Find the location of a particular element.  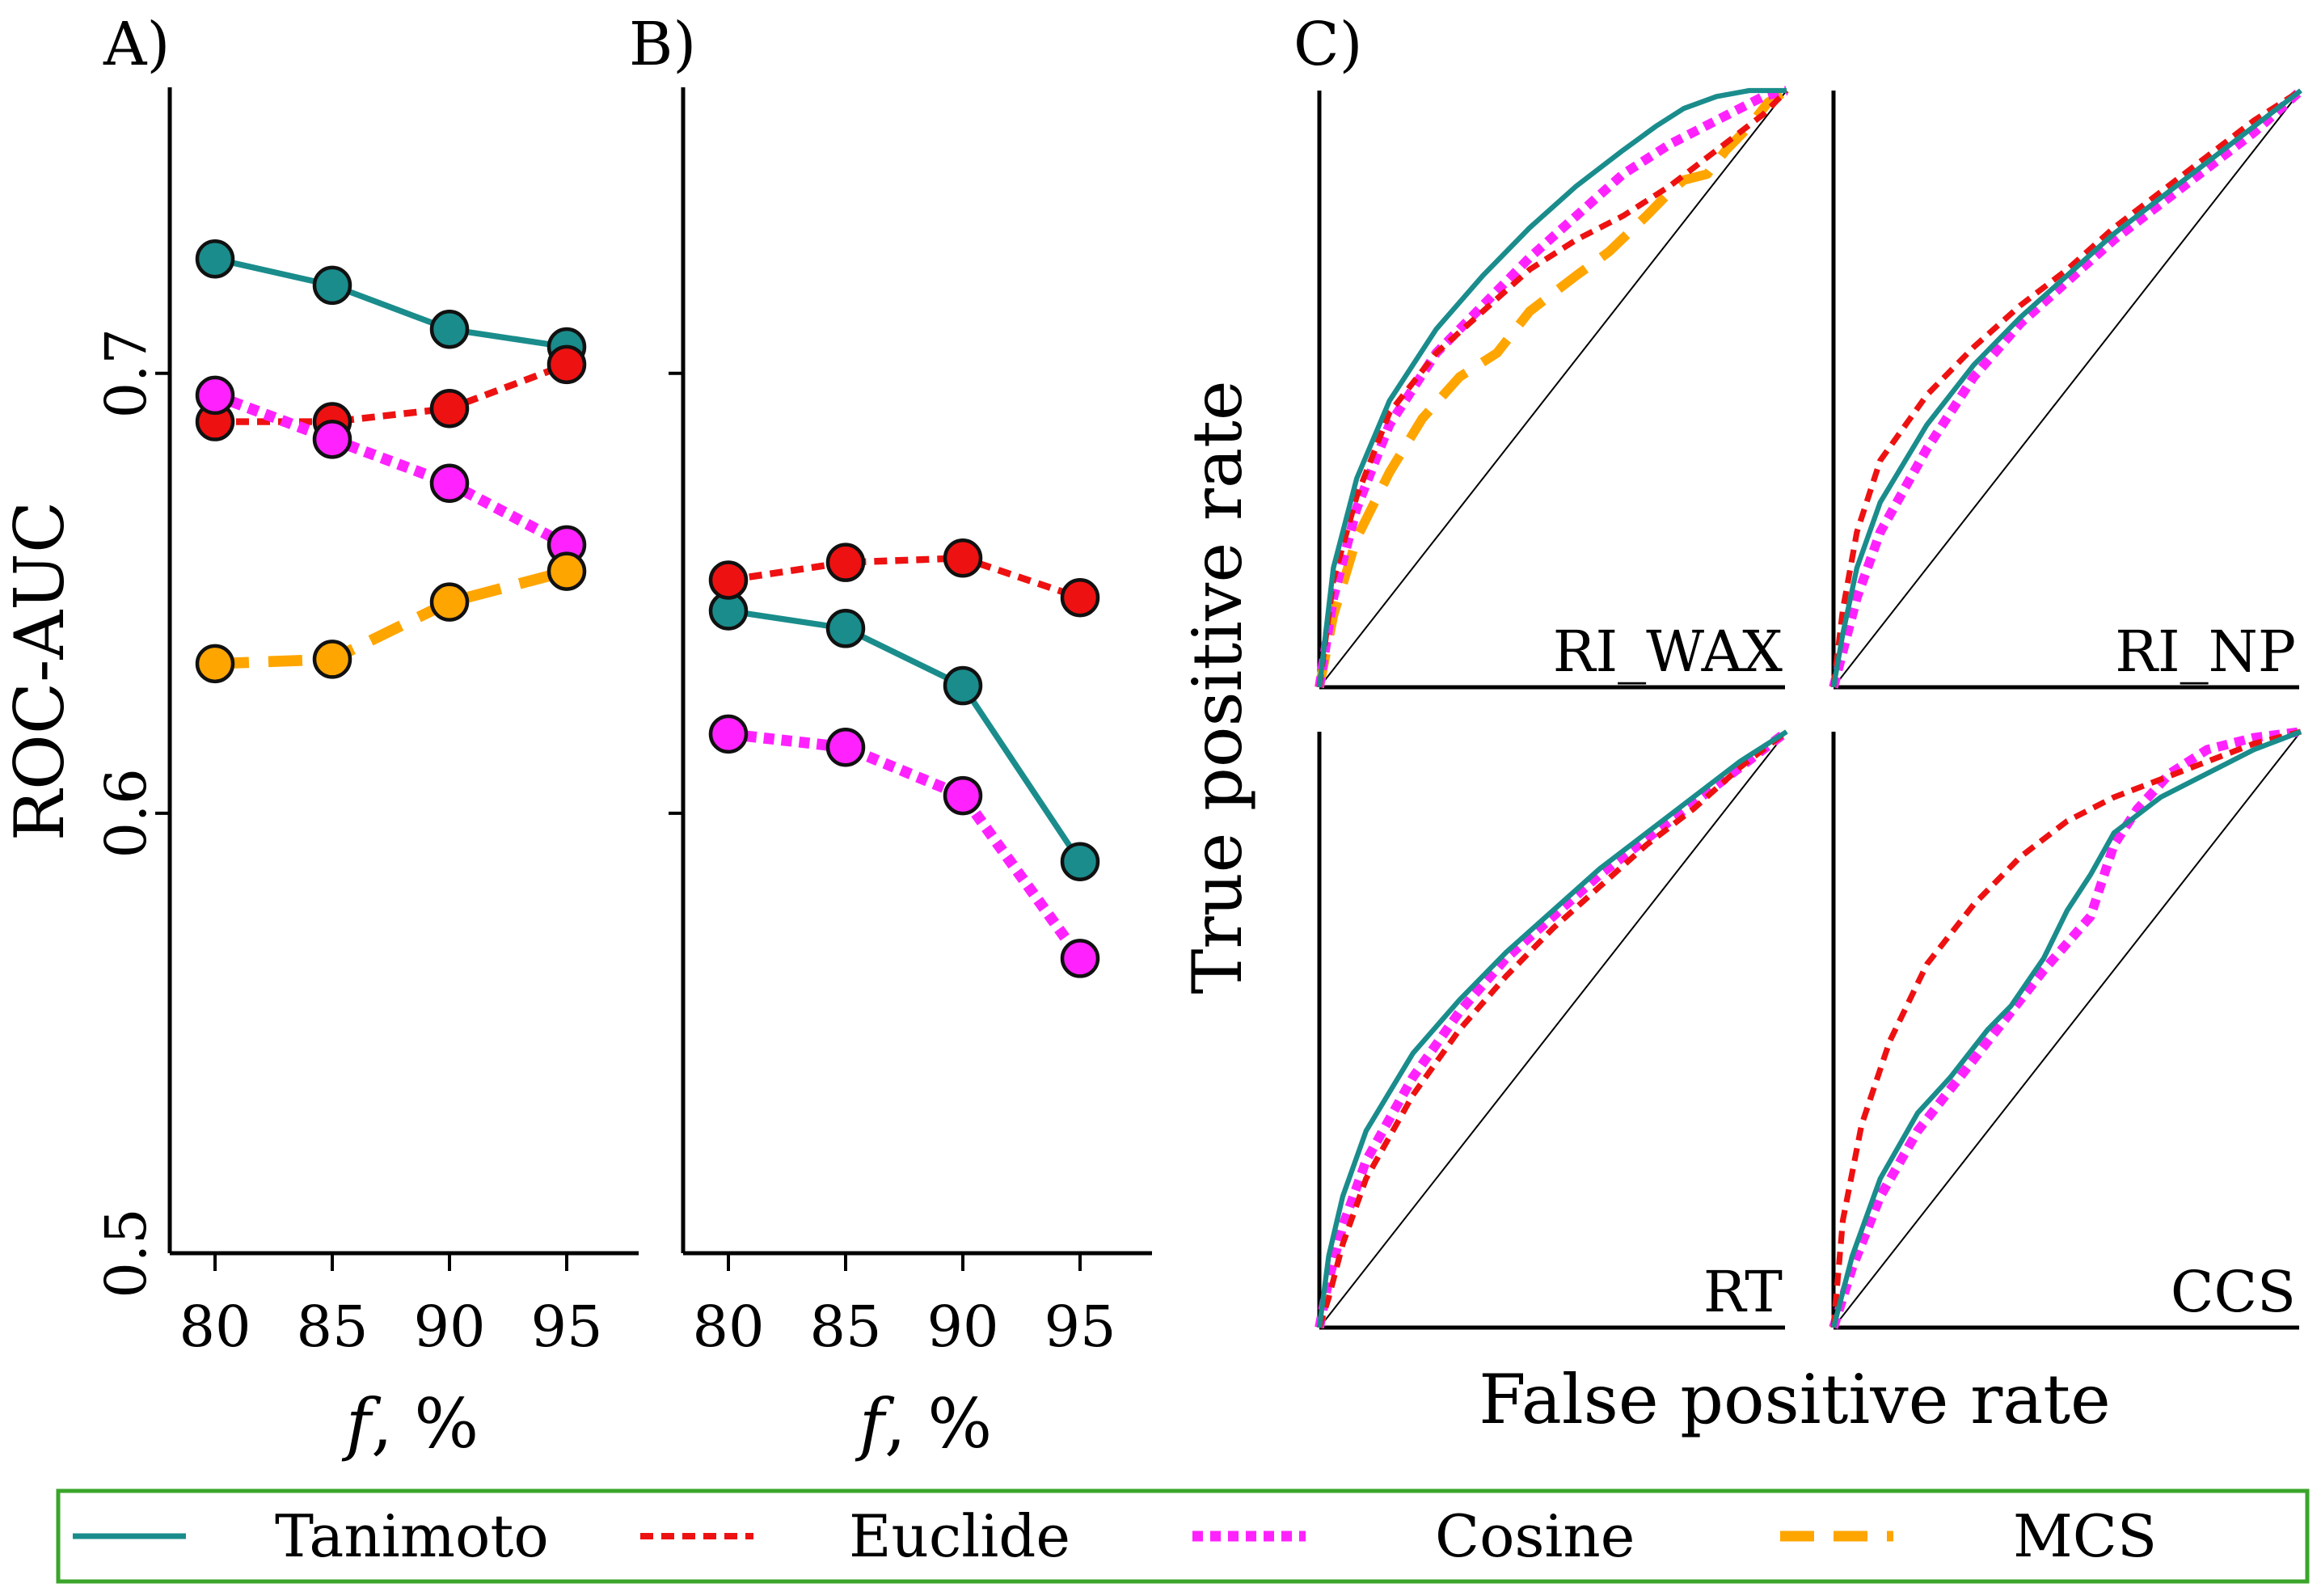

series-line-b-tanimoto is located at coordinates (905, 735).